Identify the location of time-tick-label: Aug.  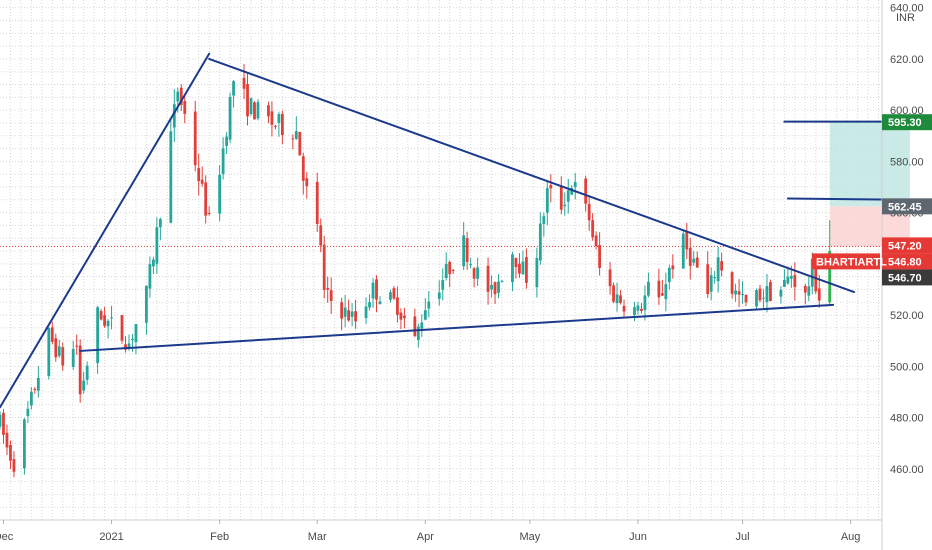
(851, 537).